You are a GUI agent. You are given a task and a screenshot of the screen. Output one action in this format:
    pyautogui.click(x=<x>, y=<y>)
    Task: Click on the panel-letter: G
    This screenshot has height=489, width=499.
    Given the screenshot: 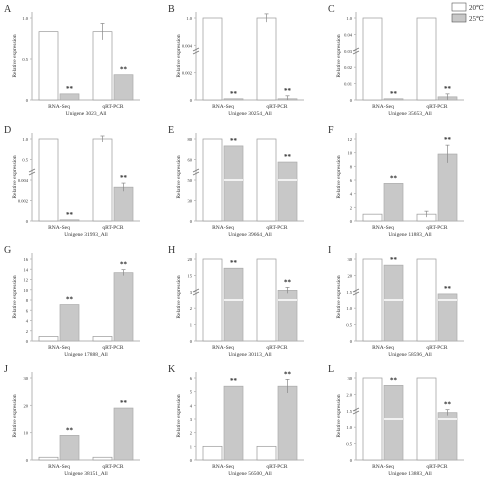 What is the action you would take?
    pyautogui.click(x=7, y=250)
    